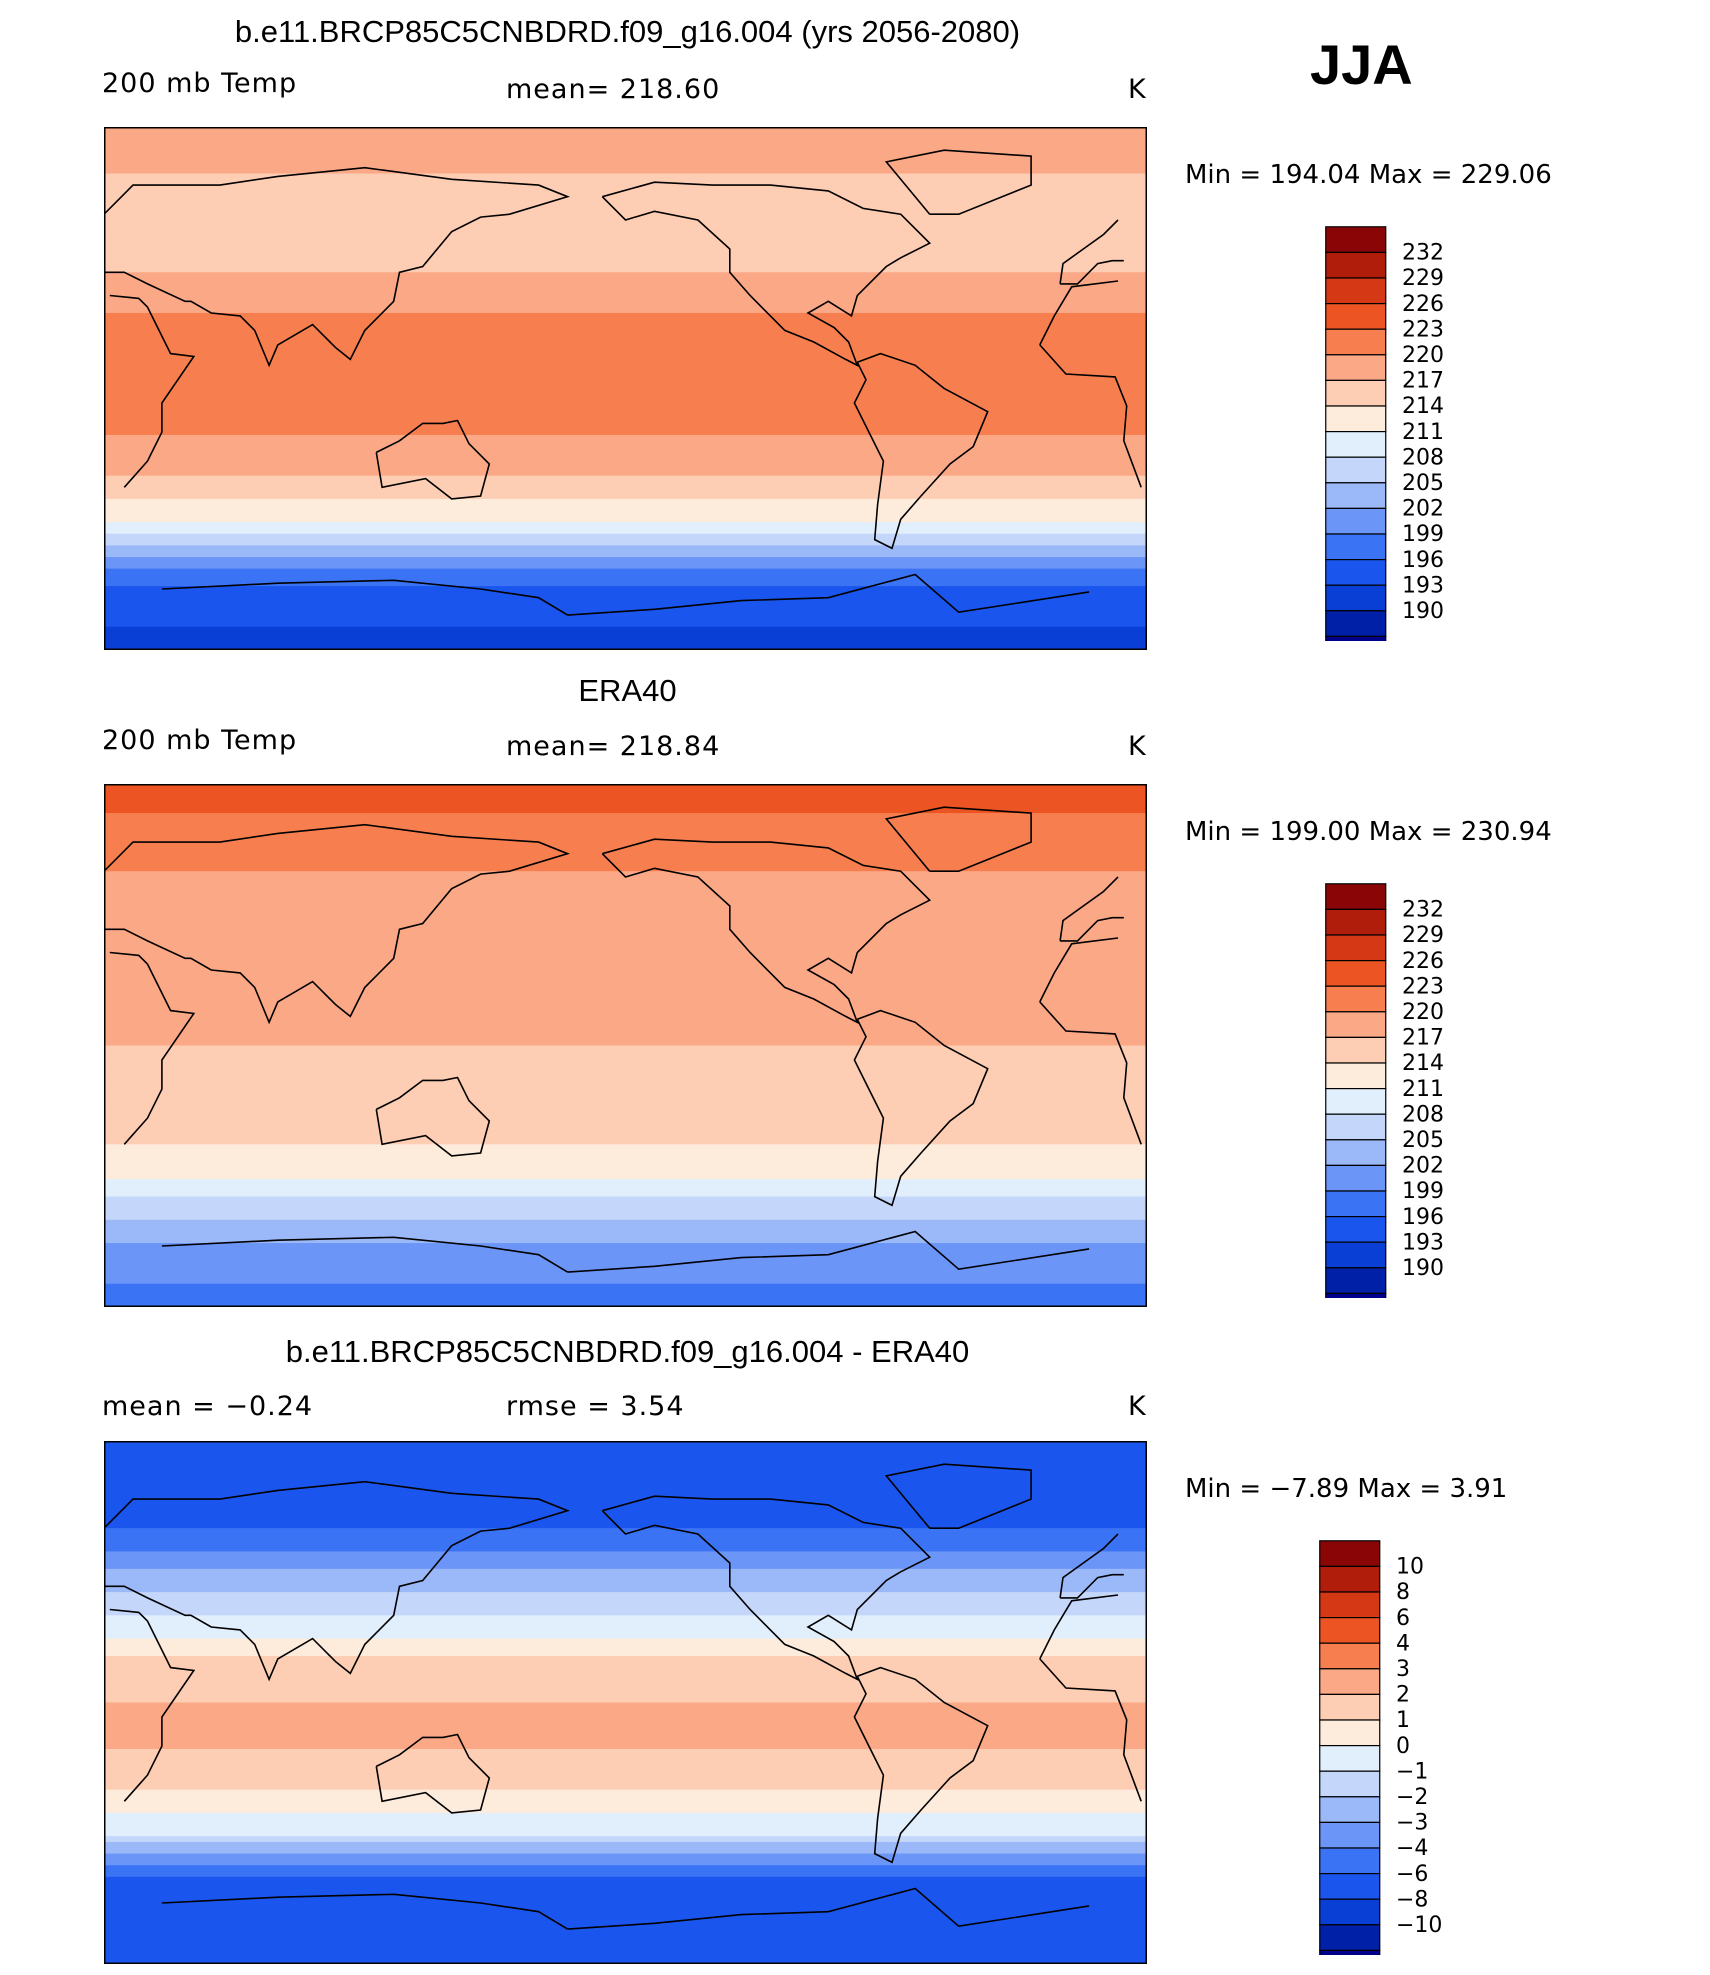 Image resolution: width=1710 pixels, height=1975 pixels. Describe the element at coordinates (1423, 1268) in the screenshot. I see `colorbar-tick-label: 190` at that location.